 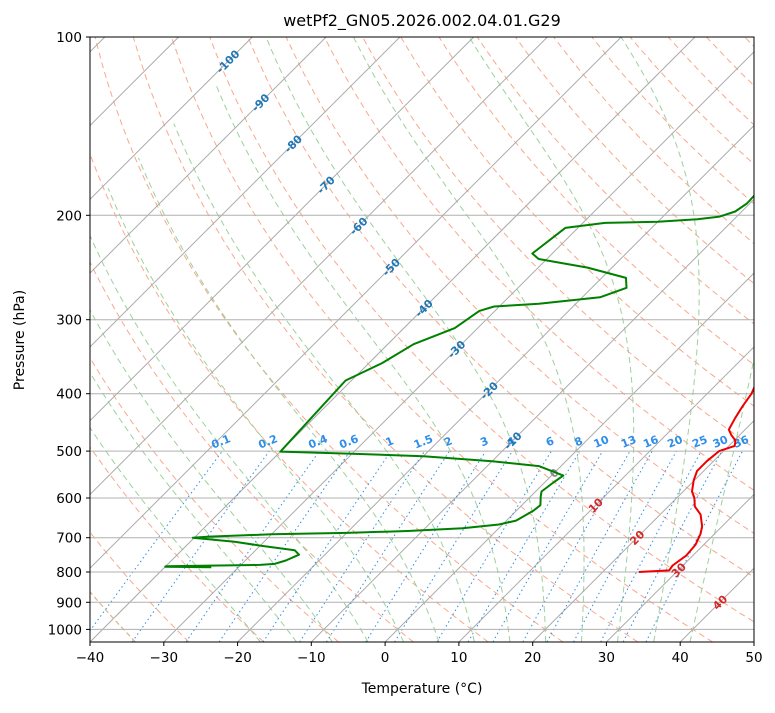 What do you see at coordinates (65, 630) in the screenshot?
I see `y-tick-label: 1000` at bounding box center [65, 630].